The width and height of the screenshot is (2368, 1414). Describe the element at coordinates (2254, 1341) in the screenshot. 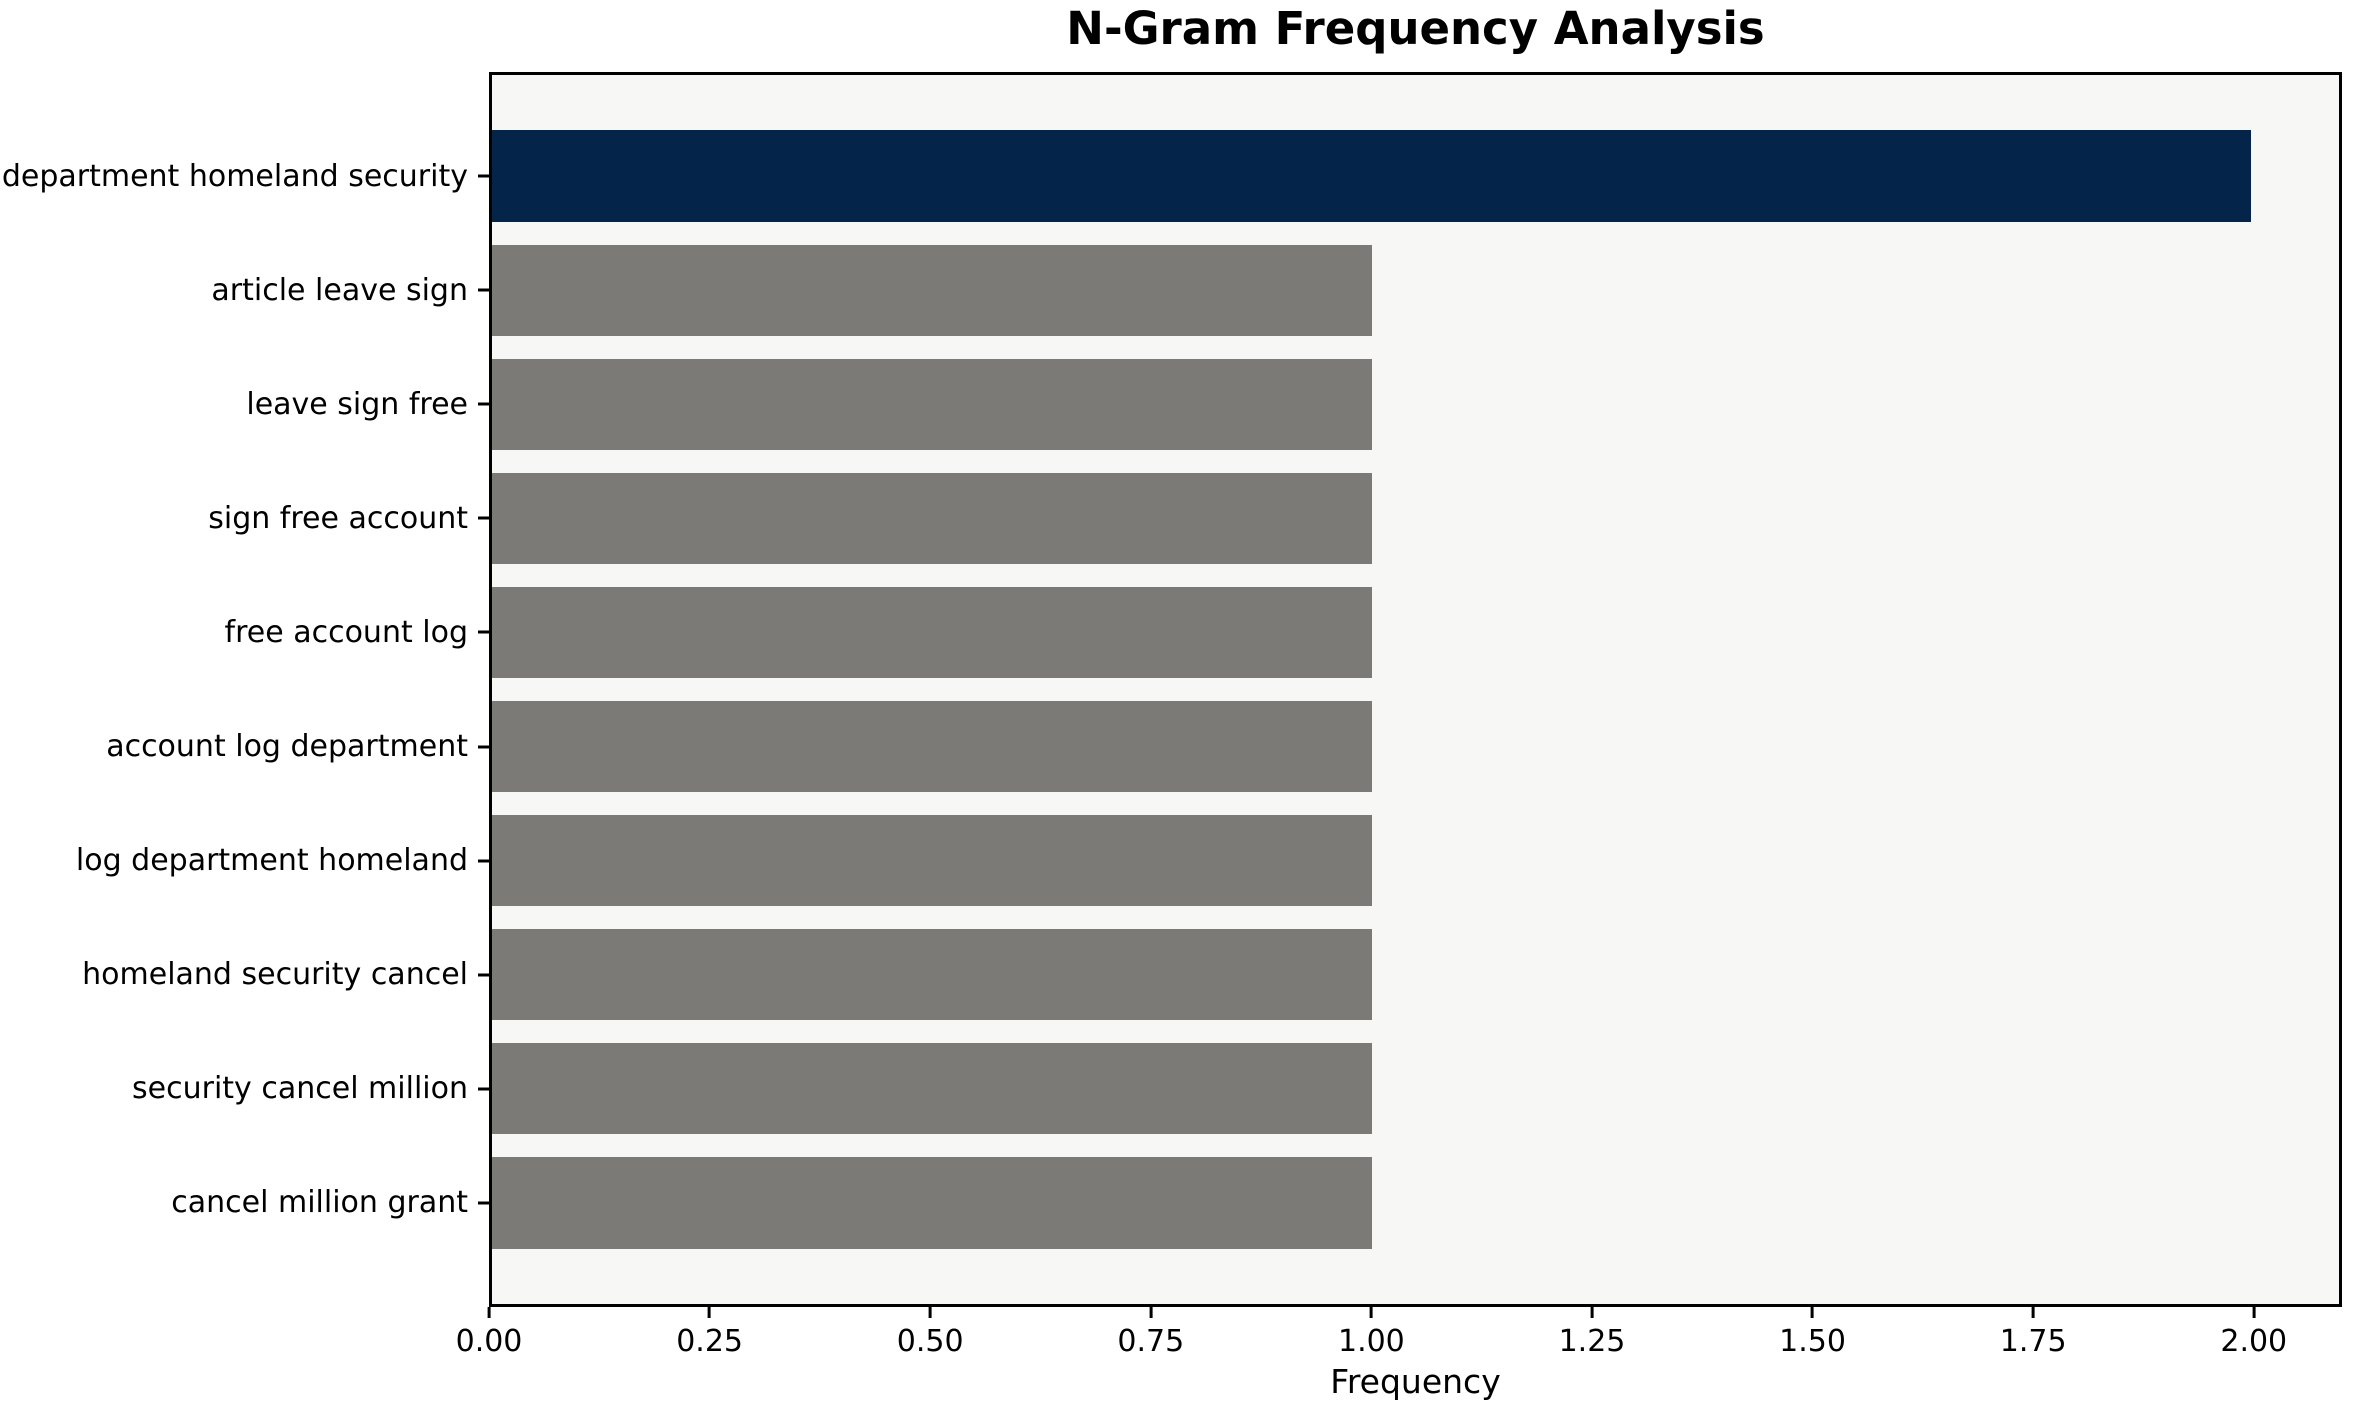

I see `x-tick-label: 2.00` at that location.